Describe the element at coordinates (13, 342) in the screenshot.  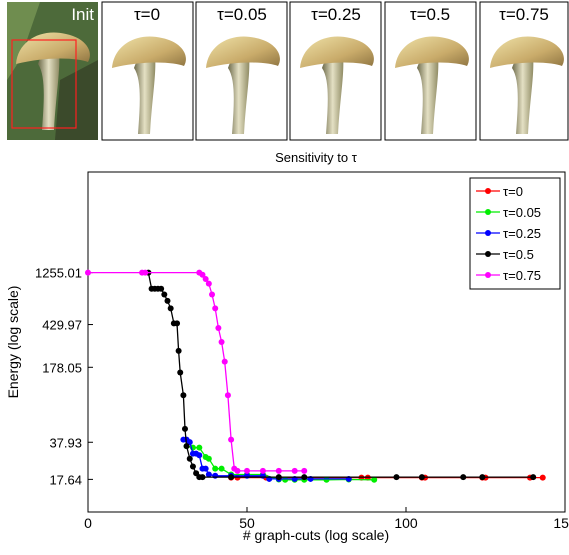
I see `y-axis-label: Energy (log scale)` at that location.